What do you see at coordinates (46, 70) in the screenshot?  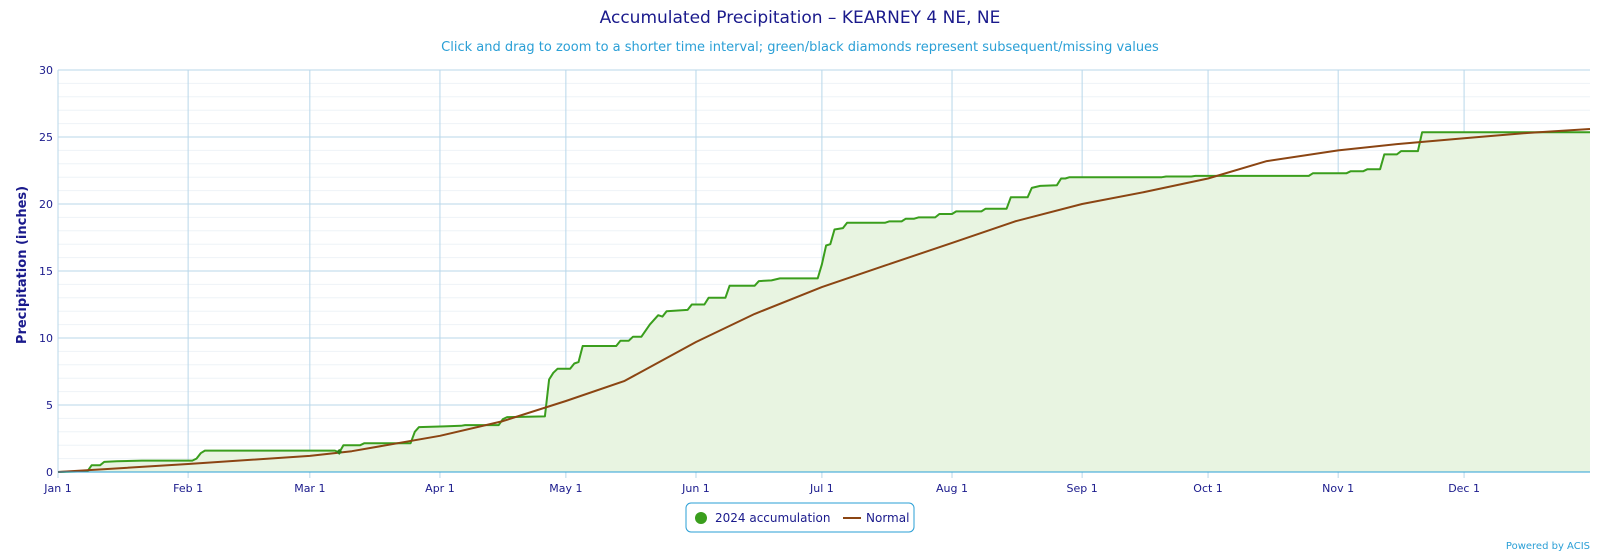 I see `y-tick-label: 30` at bounding box center [46, 70].